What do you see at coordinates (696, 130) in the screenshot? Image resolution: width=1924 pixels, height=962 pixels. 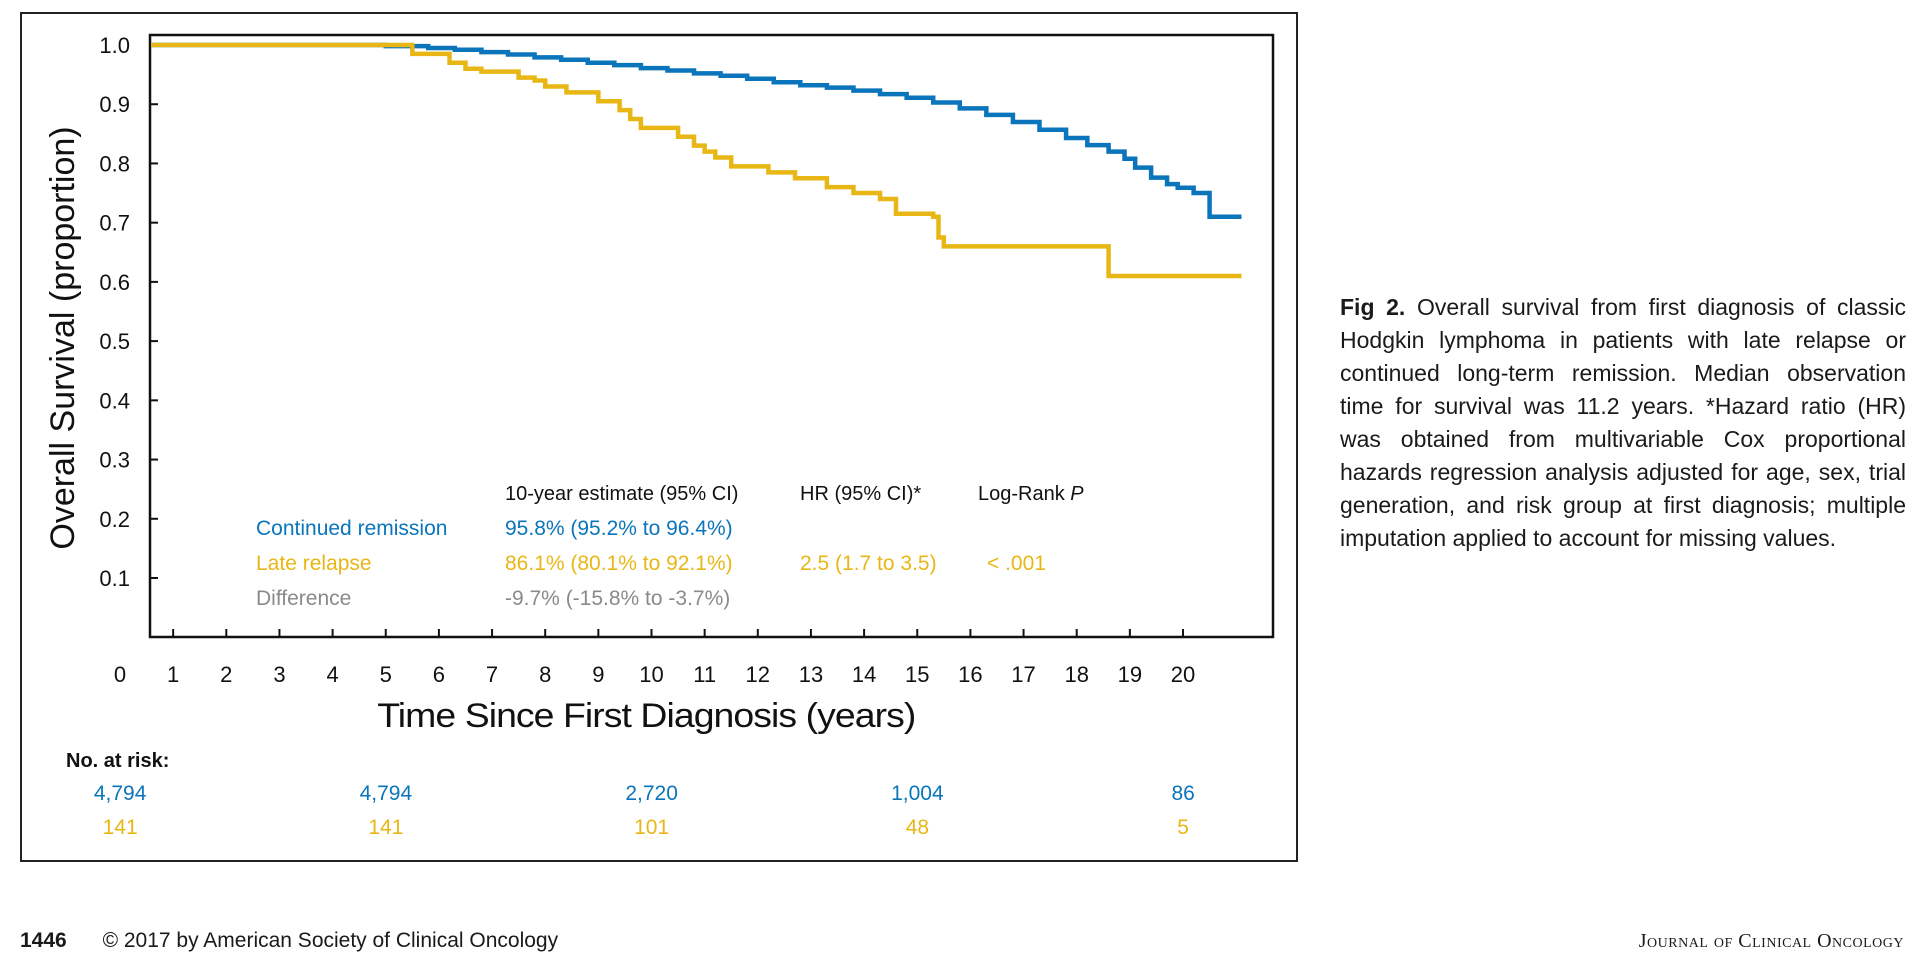 I see `curve-continued-remission` at bounding box center [696, 130].